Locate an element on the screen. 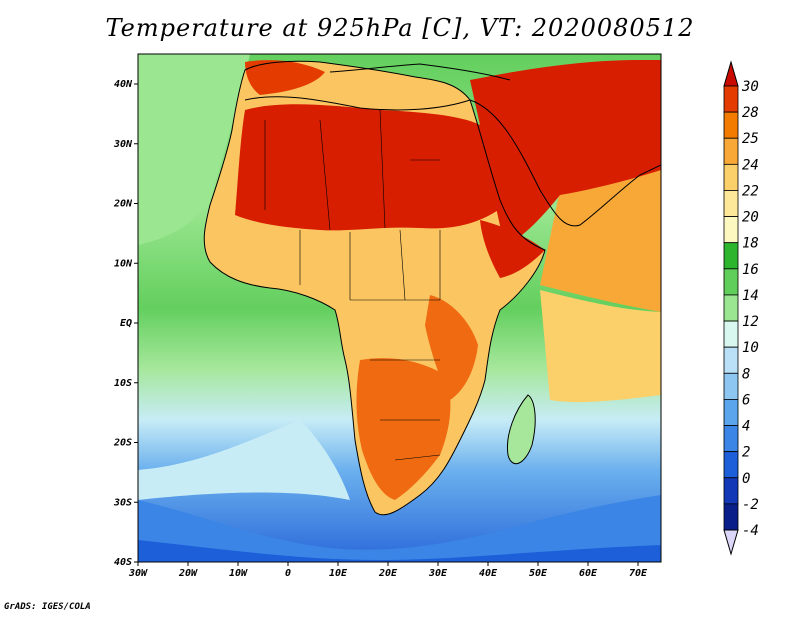 The height and width of the screenshot is (618, 800). colorbar-label: 8 is located at coordinates (746, 374).